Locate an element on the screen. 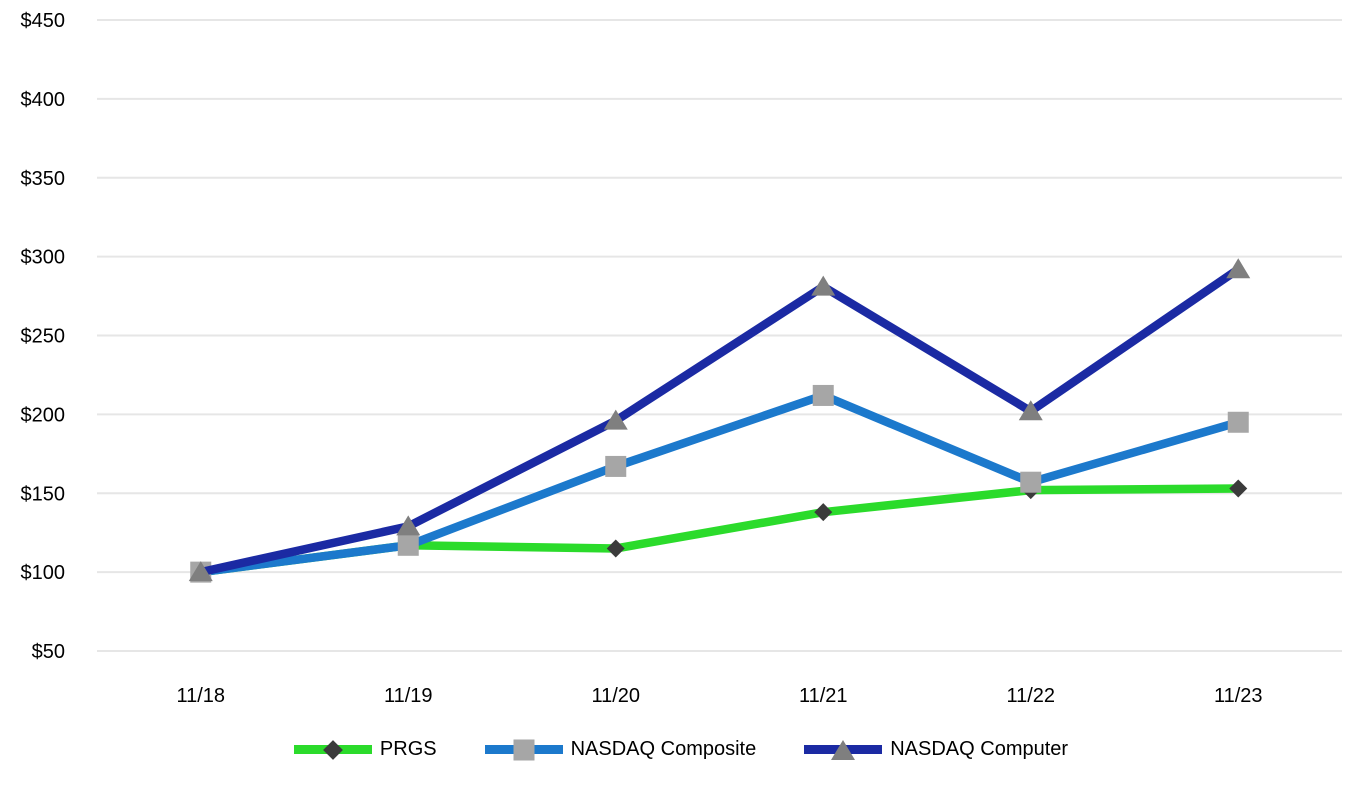 The height and width of the screenshot is (796, 1362). legend-marker-square-icon is located at coordinates (524, 749).